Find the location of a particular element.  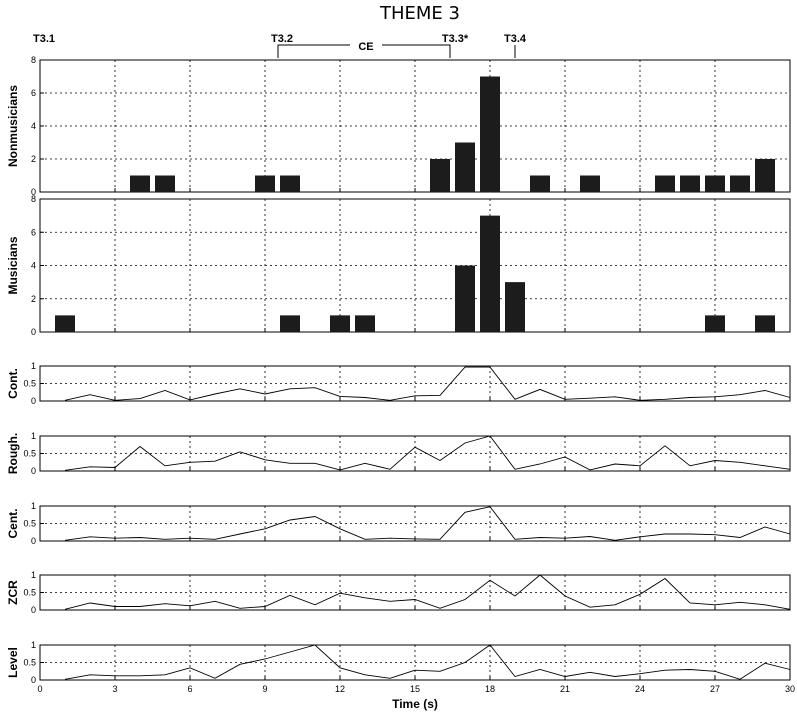

x-tick-label: 6 is located at coordinates (189, 689).